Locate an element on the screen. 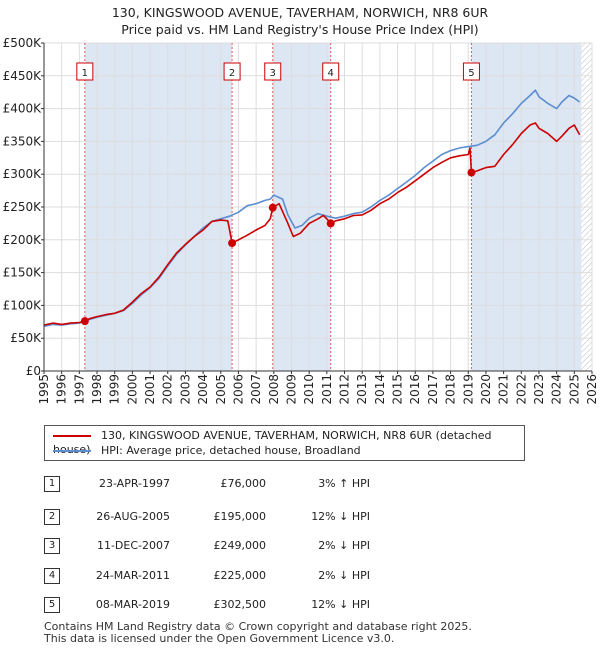  transaction-marker-label: 1 is located at coordinates (85, 73).